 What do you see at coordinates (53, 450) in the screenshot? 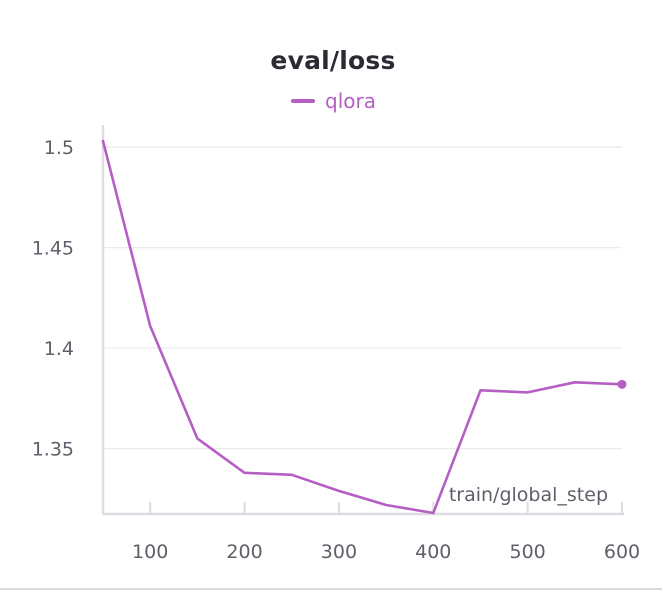
I see `y-tick-label-3: 1.35` at bounding box center [53, 450].